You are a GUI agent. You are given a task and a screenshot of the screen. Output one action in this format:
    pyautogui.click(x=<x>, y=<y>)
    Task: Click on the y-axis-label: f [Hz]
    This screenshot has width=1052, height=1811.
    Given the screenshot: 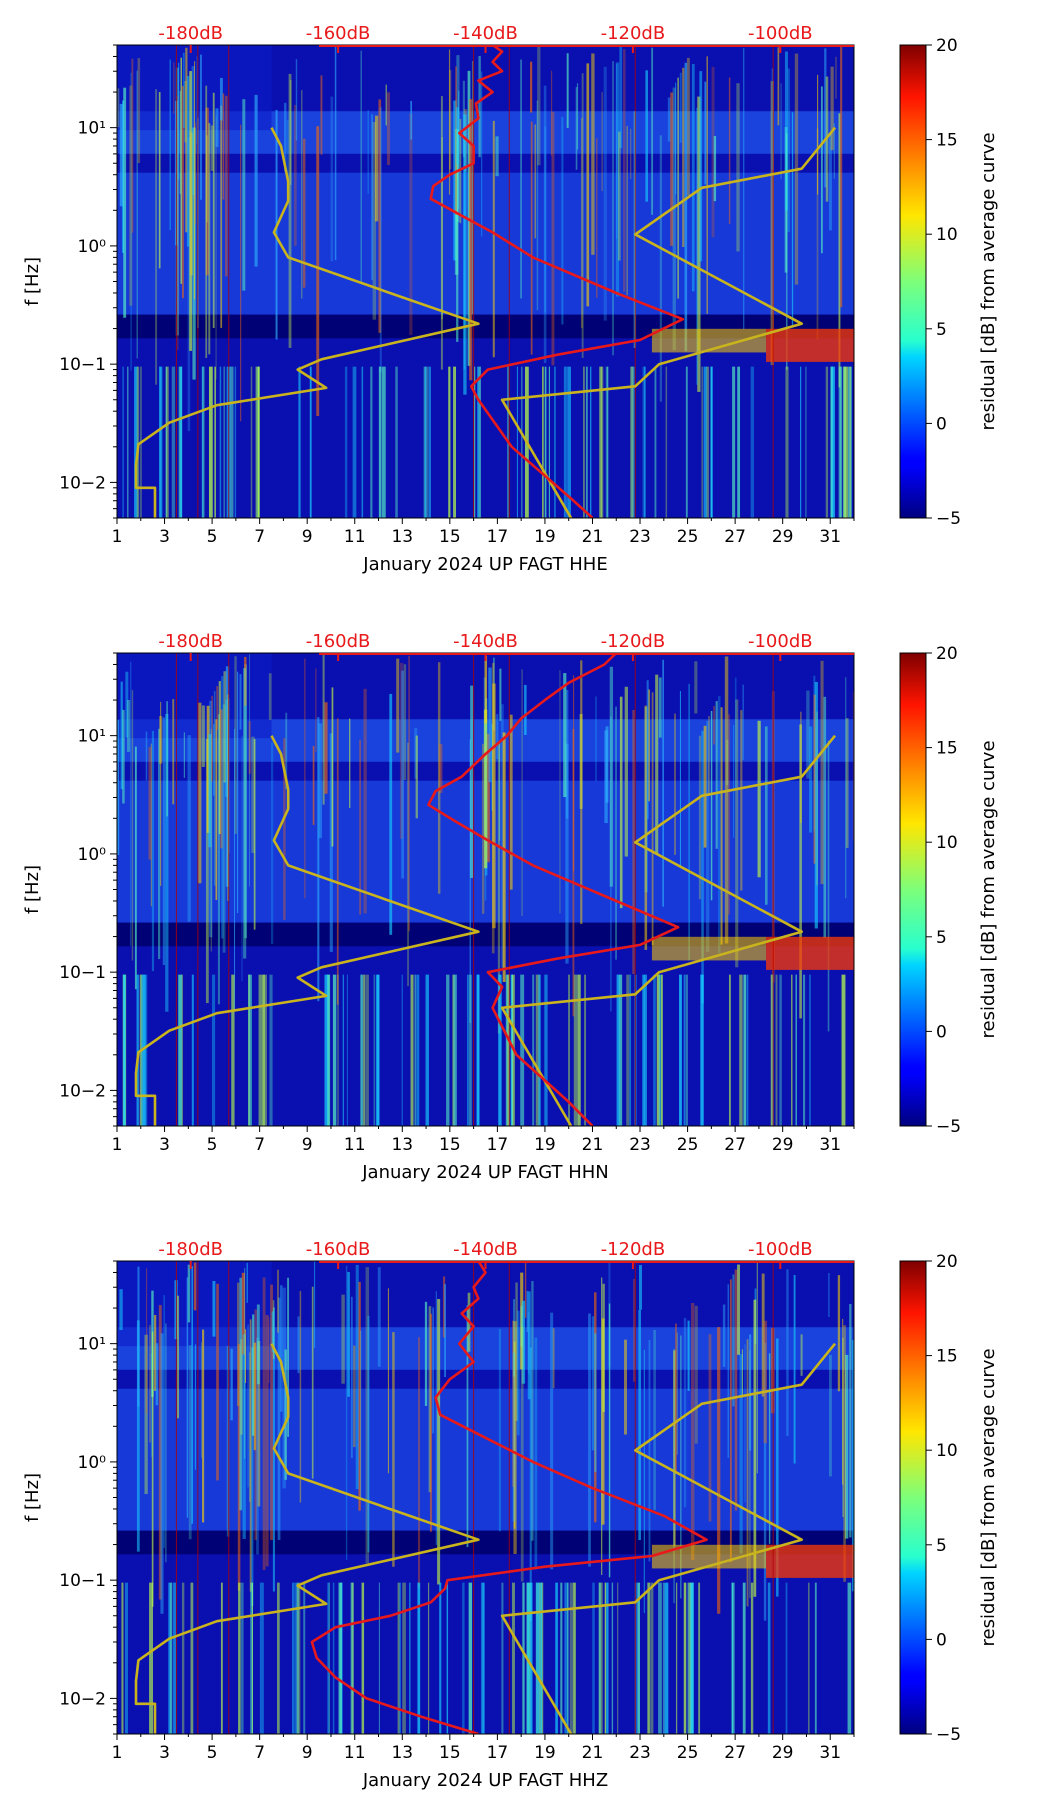 What is the action you would take?
    pyautogui.click(x=32, y=281)
    